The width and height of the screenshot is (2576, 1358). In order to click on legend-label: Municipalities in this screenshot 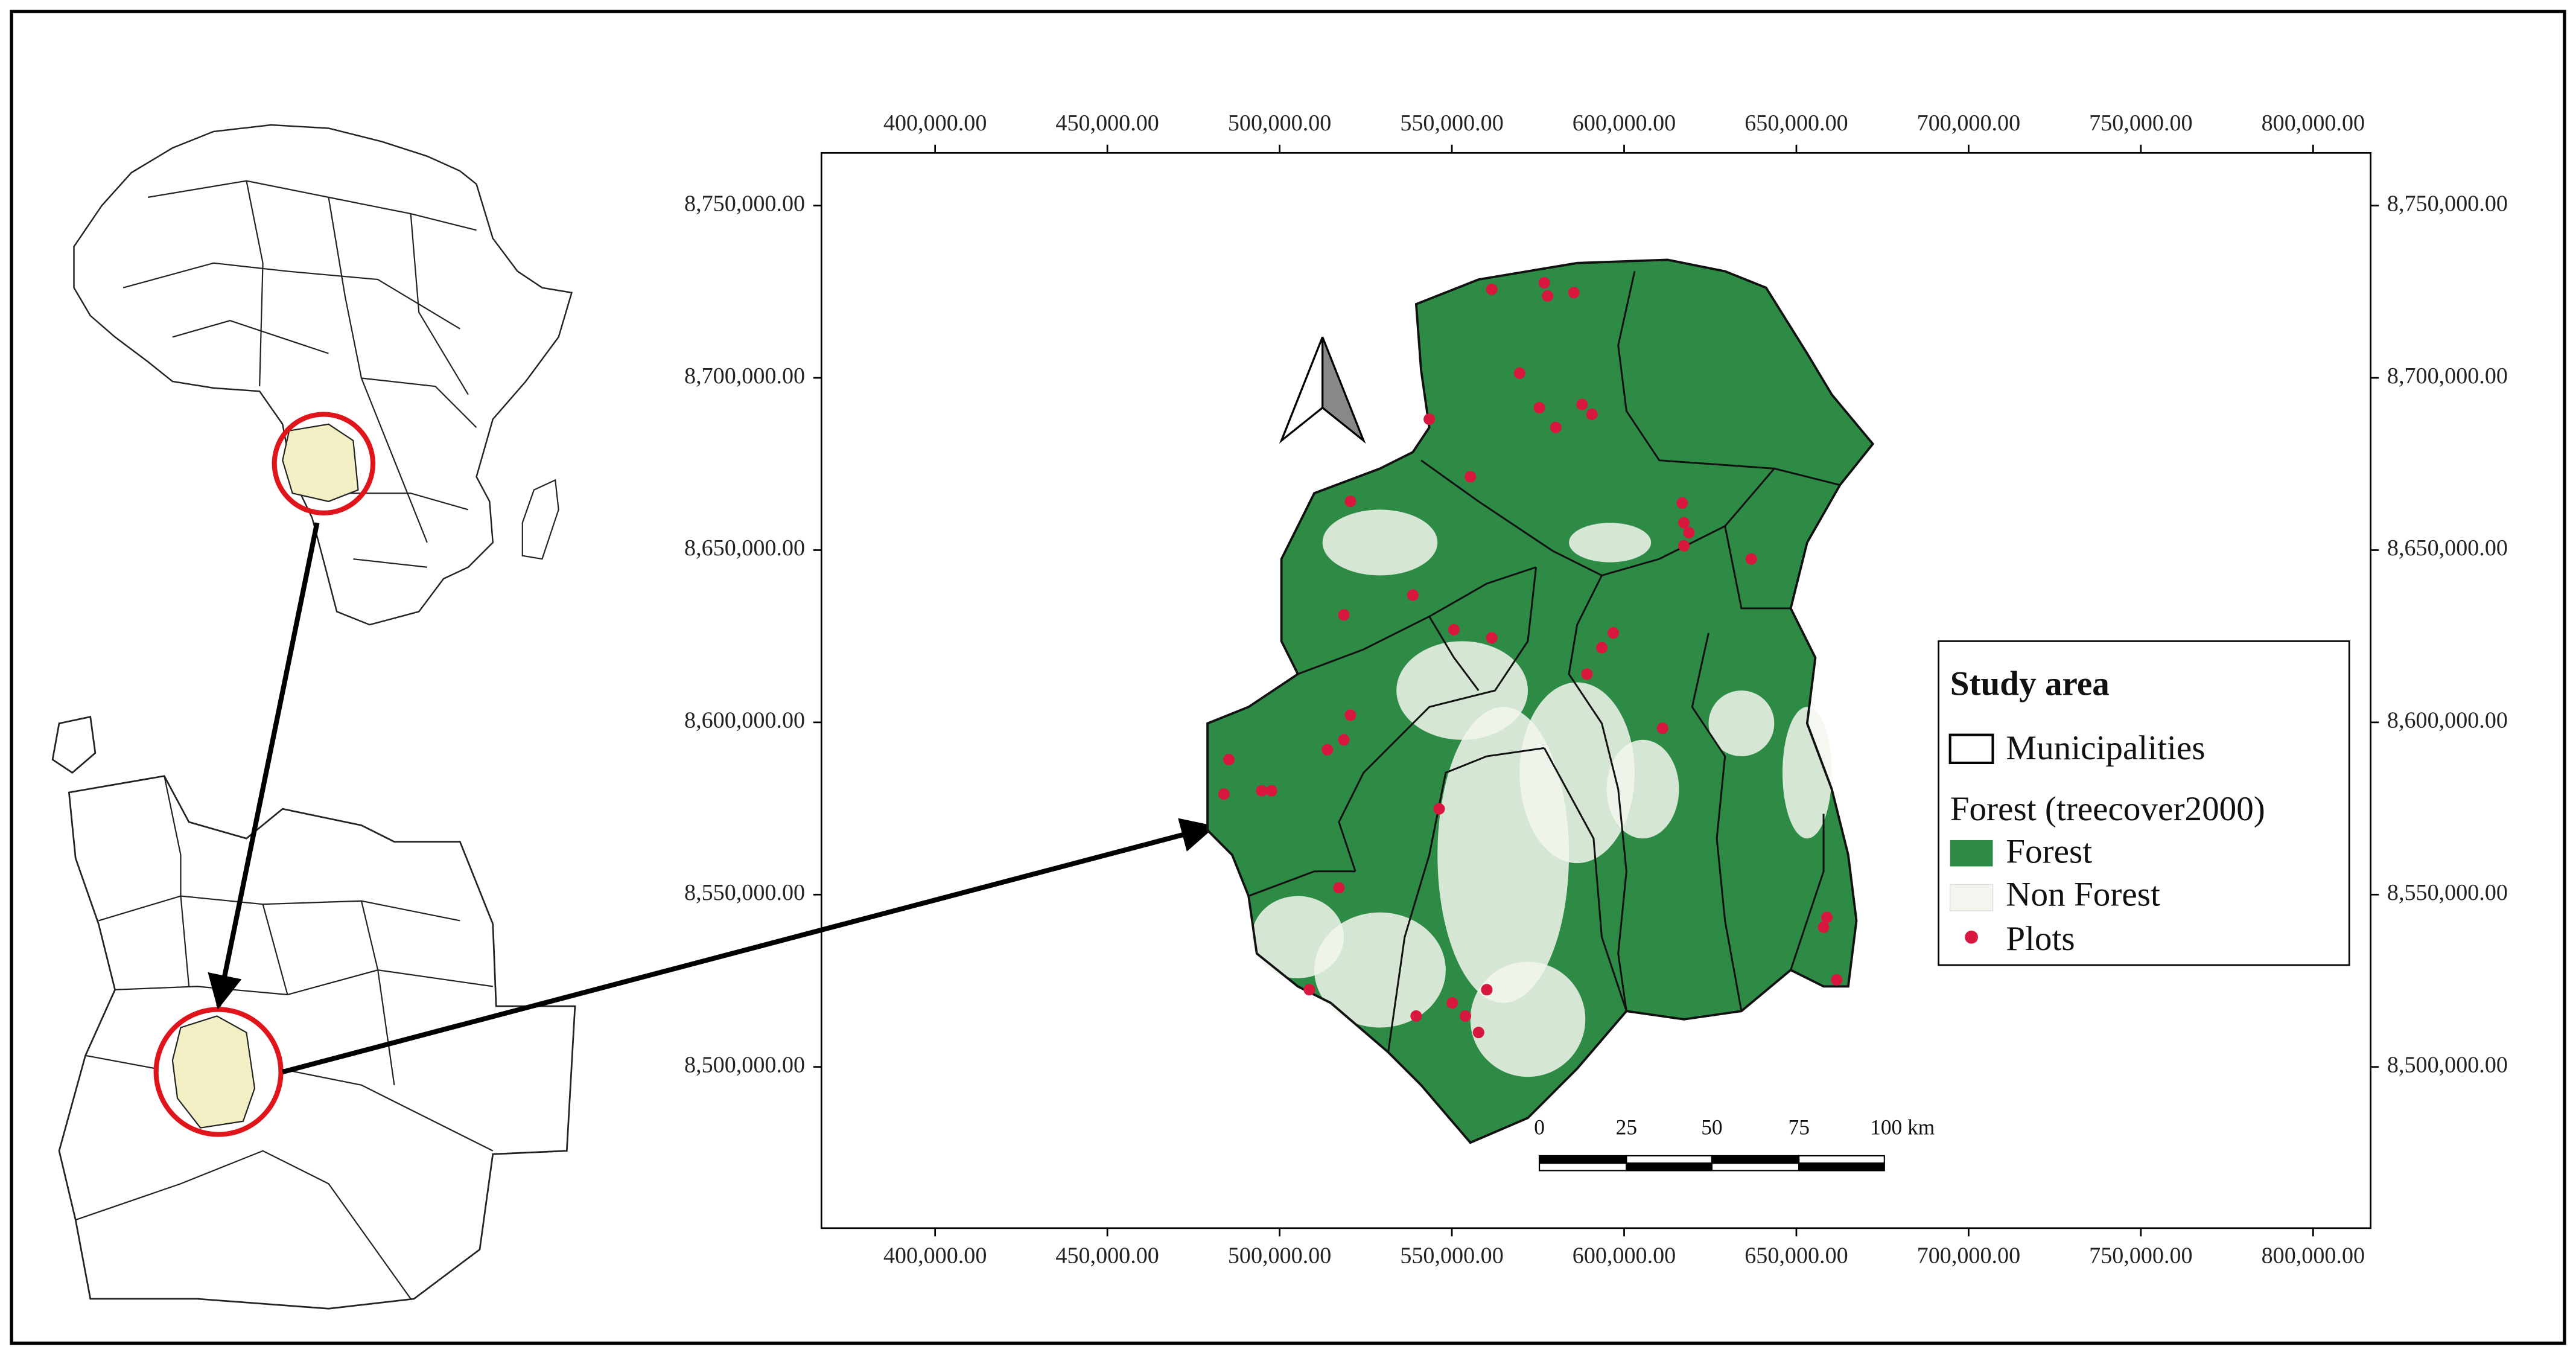, I will do `click(2105, 748)`.